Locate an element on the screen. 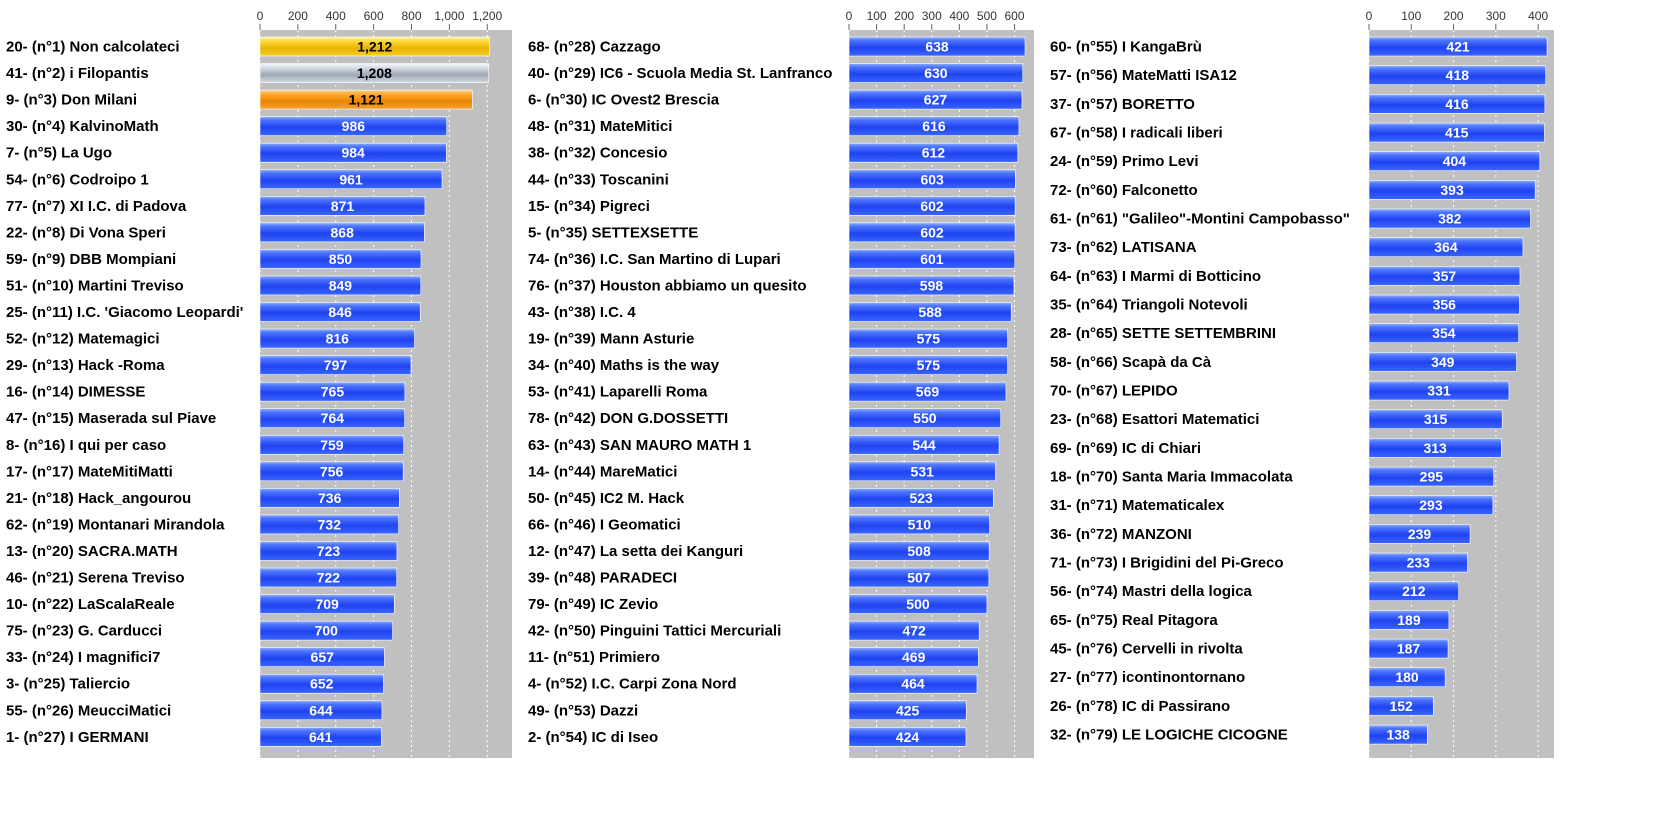 The width and height of the screenshot is (1659, 814). data-label: 233 is located at coordinates (1419, 563).